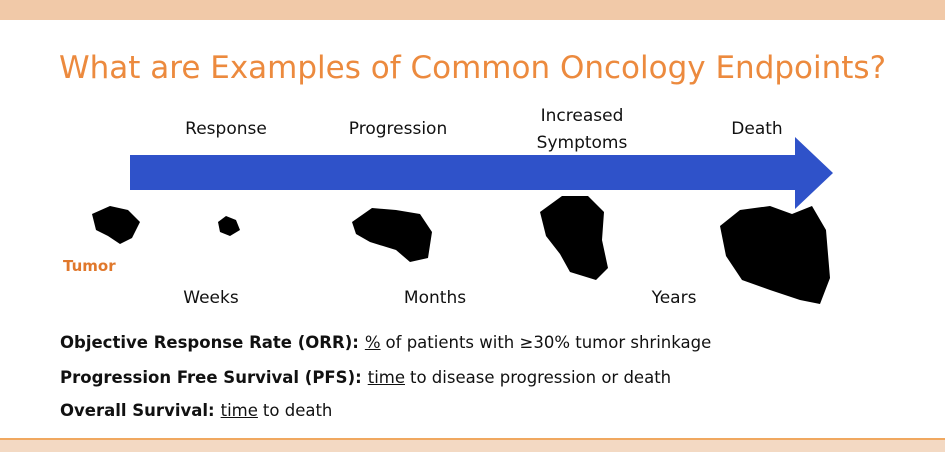 This screenshot has height=452, width=945. Describe the element at coordinates (398, 129) in the screenshot. I see `stage-label: Progression` at that location.